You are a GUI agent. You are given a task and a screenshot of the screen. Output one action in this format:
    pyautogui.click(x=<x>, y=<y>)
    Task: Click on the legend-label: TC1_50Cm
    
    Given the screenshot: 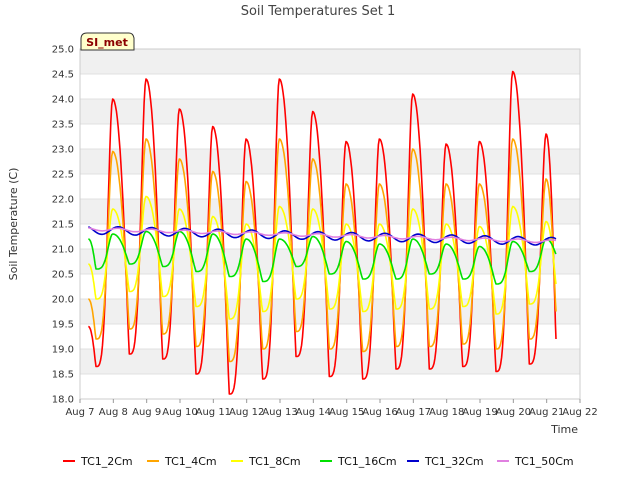 What is the action you would take?
    pyautogui.click(x=544, y=461)
    